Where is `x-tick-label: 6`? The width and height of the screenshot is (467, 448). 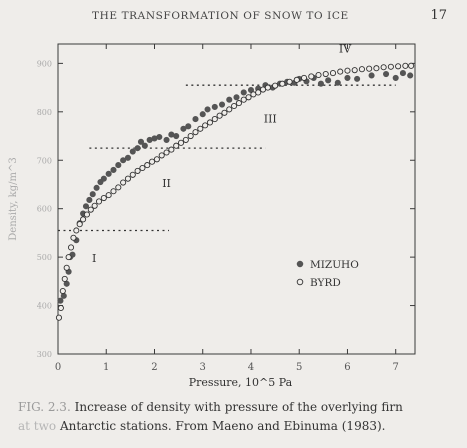
x-tick-label: 6 is located at coordinates (347, 367).